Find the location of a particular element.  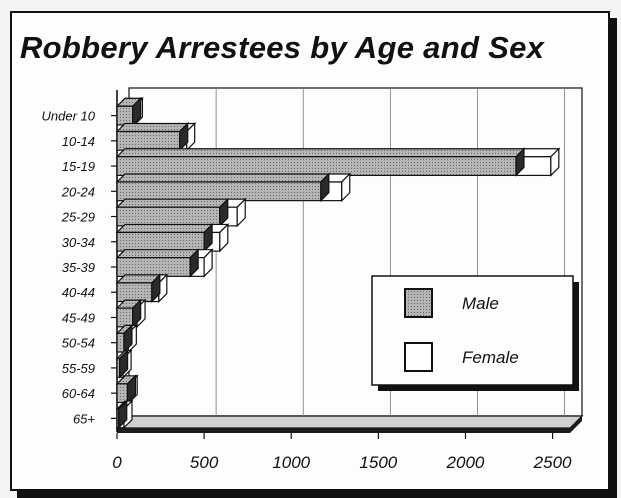

plot-floor is located at coordinates (349, 422).